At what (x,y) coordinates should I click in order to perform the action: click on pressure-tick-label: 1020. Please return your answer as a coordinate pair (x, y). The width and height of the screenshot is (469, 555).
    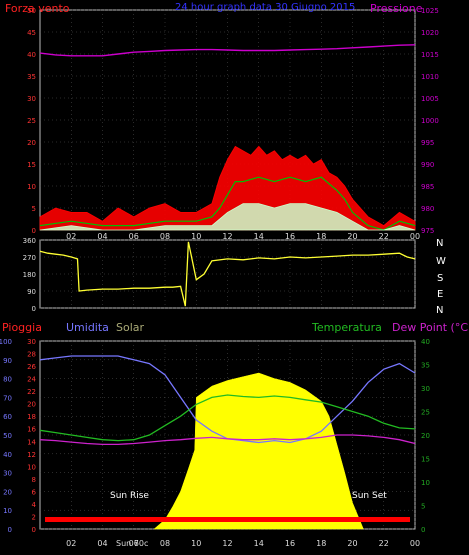
    Looking at the image, I should click on (430, 33).